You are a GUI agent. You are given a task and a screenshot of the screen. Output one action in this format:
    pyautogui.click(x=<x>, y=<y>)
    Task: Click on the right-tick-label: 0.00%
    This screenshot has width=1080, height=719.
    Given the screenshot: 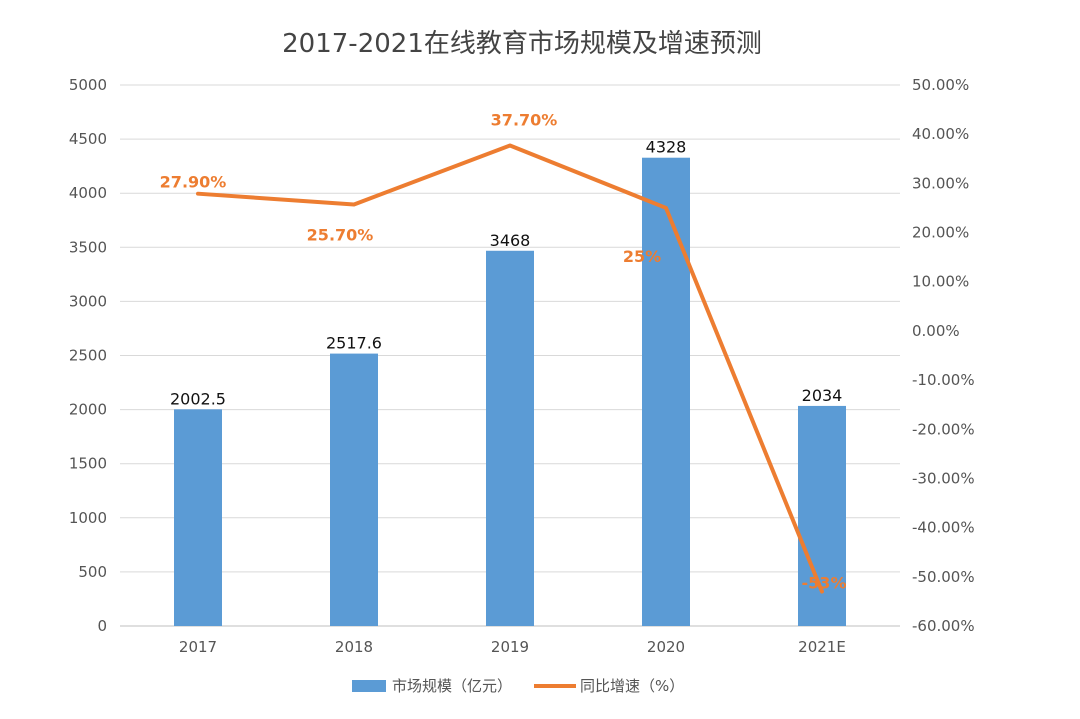 What is the action you would take?
    pyautogui.click(x=936, y=331)
    